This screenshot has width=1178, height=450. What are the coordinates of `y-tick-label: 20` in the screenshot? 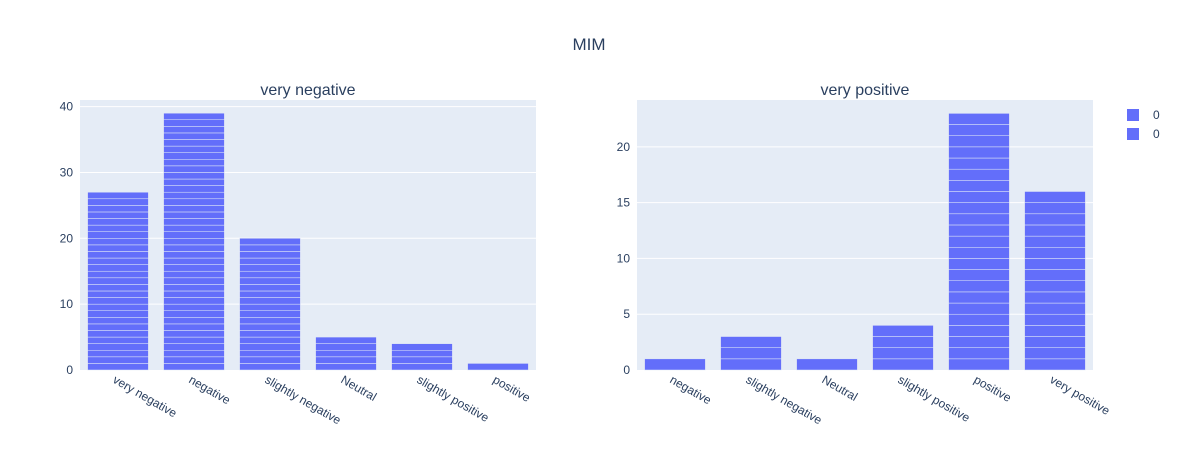 It's located at (624, 147).